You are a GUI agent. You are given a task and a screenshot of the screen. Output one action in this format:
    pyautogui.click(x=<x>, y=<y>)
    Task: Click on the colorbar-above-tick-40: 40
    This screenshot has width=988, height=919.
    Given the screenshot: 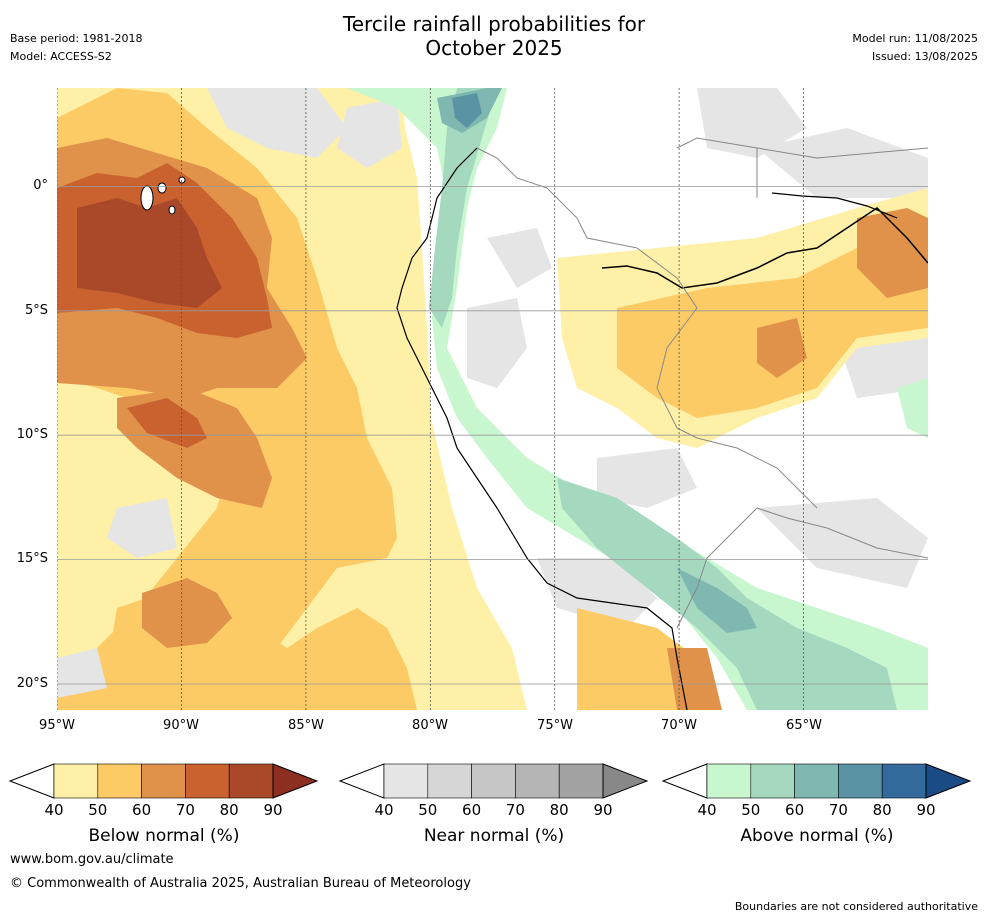 What is the action you would take?
    pyautogui.click(x=707, y=810)
    